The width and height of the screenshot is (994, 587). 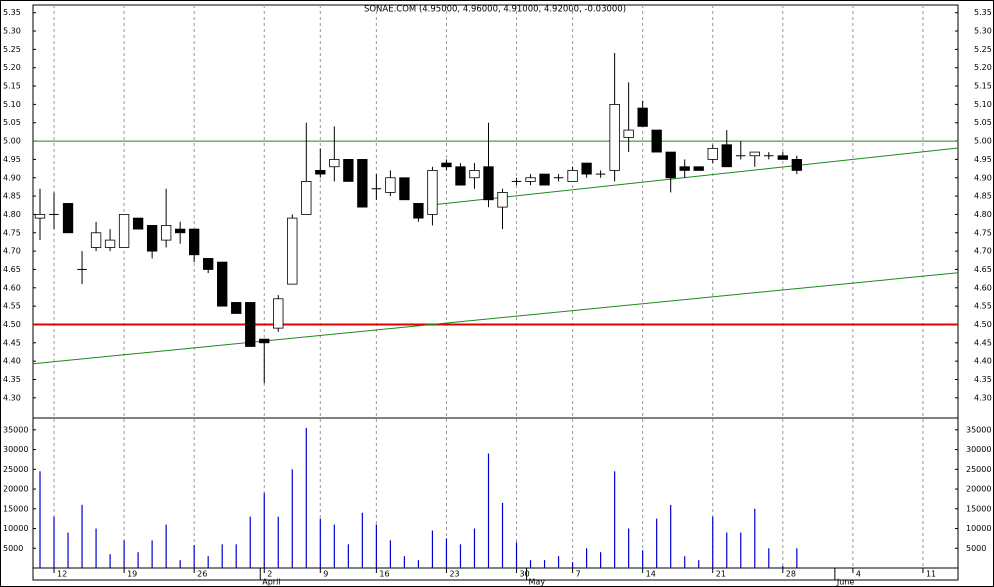 What do you see at coordinates (791, 574) in the screenshot?
I see `x-tick-label: 28` at bounding box center [791, 574].